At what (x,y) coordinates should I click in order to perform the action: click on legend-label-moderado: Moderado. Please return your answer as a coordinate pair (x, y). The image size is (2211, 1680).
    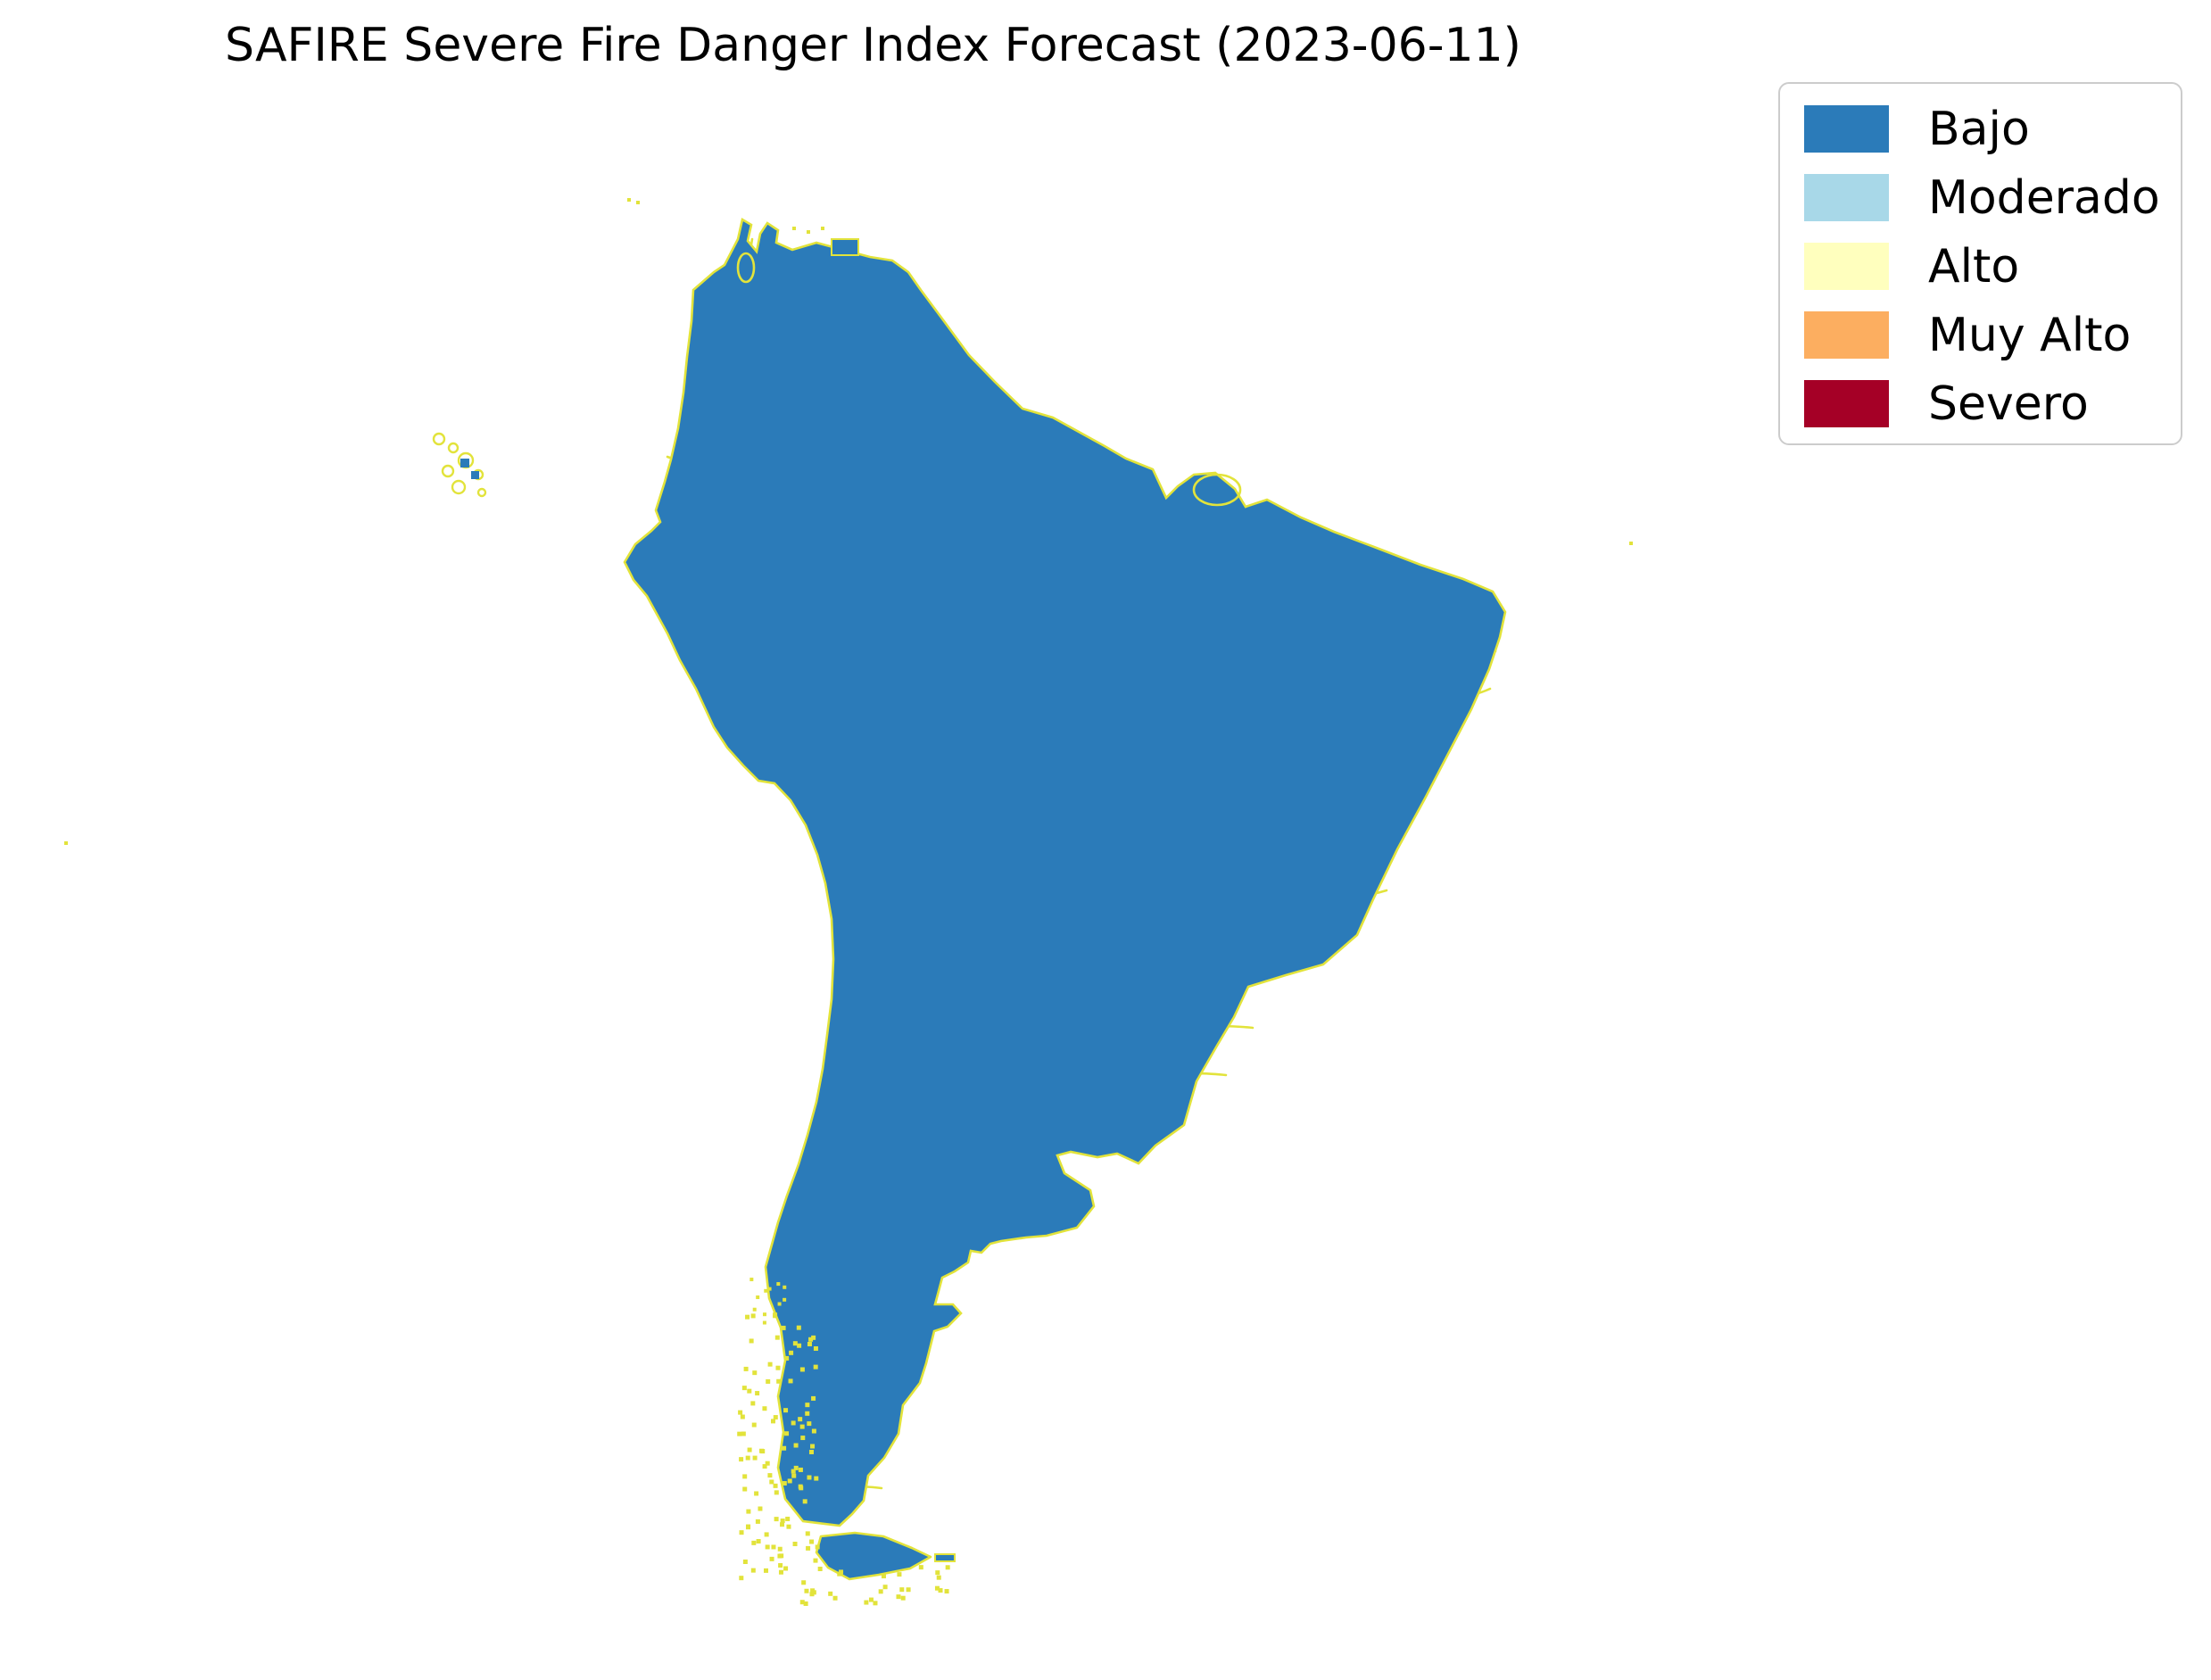
    Looking at the image, I should click on (2044, 197).